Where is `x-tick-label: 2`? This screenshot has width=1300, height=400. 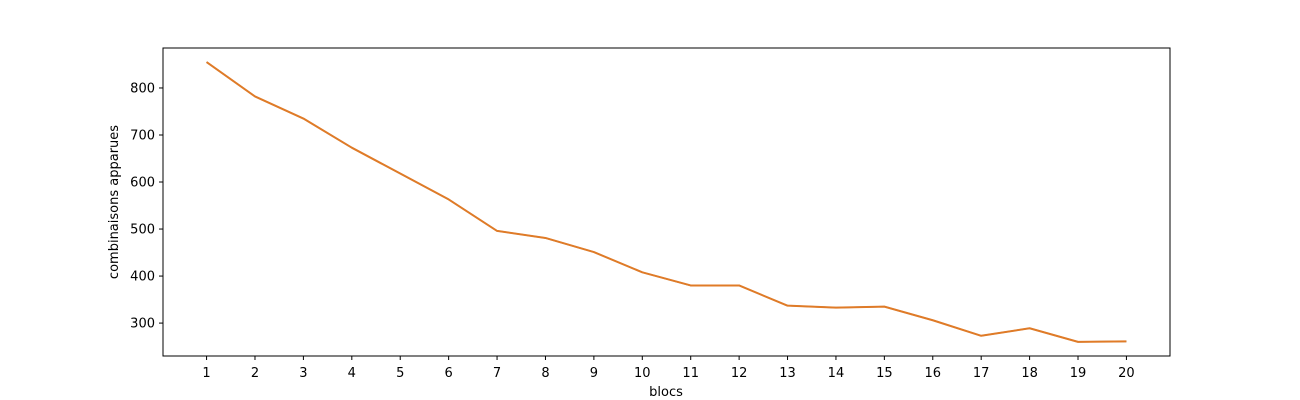
x-tick-label: 2 is located at coordinates (255, 373).